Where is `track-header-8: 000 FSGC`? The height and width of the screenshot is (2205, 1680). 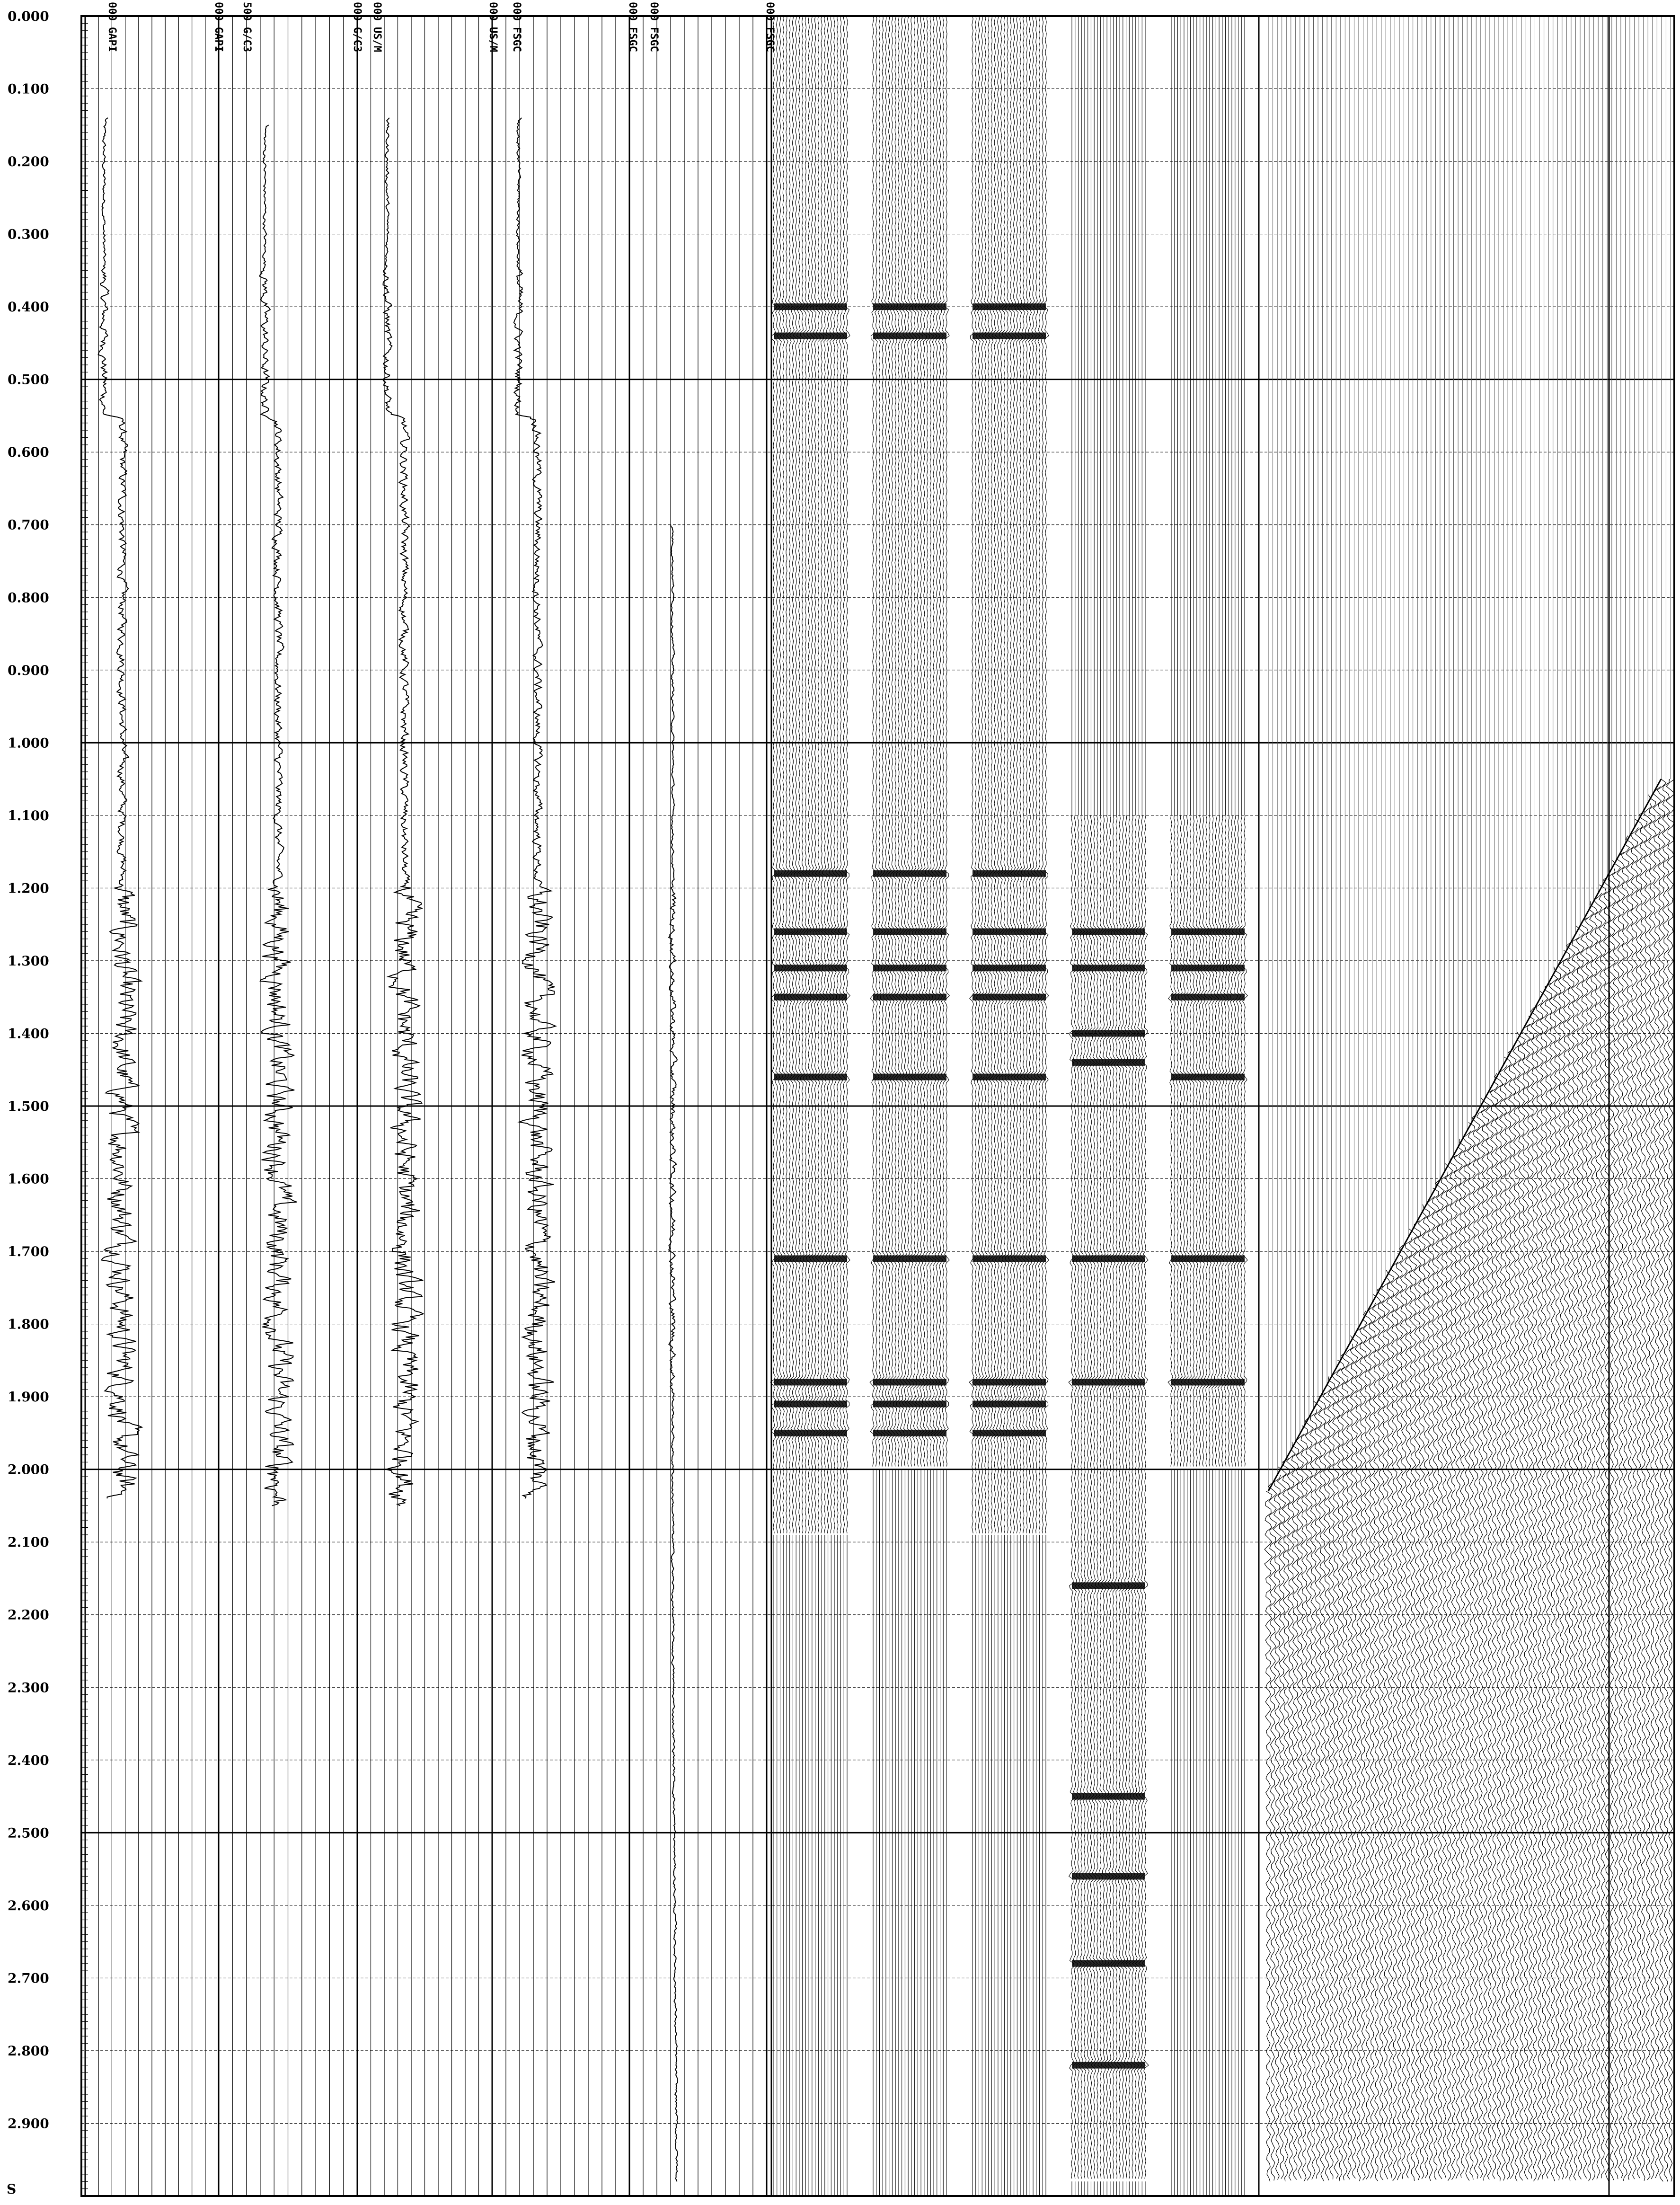 track-header-8: 000 FSGC is located at coordinates (654, 27).